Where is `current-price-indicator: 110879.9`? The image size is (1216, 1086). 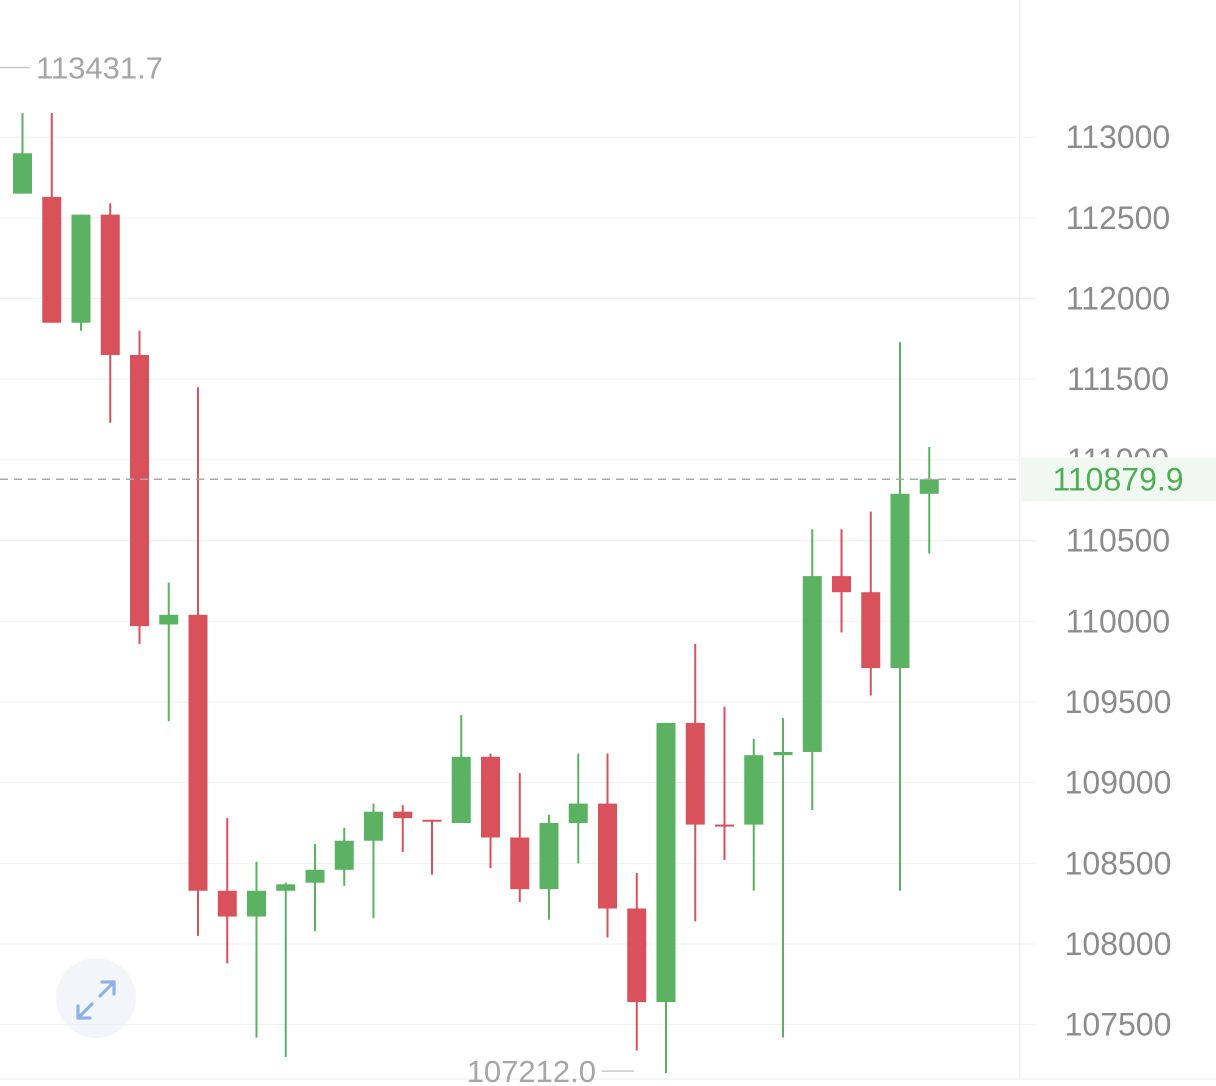 current-price-indicator: 110879.9 is located at coordinates (608, 479).